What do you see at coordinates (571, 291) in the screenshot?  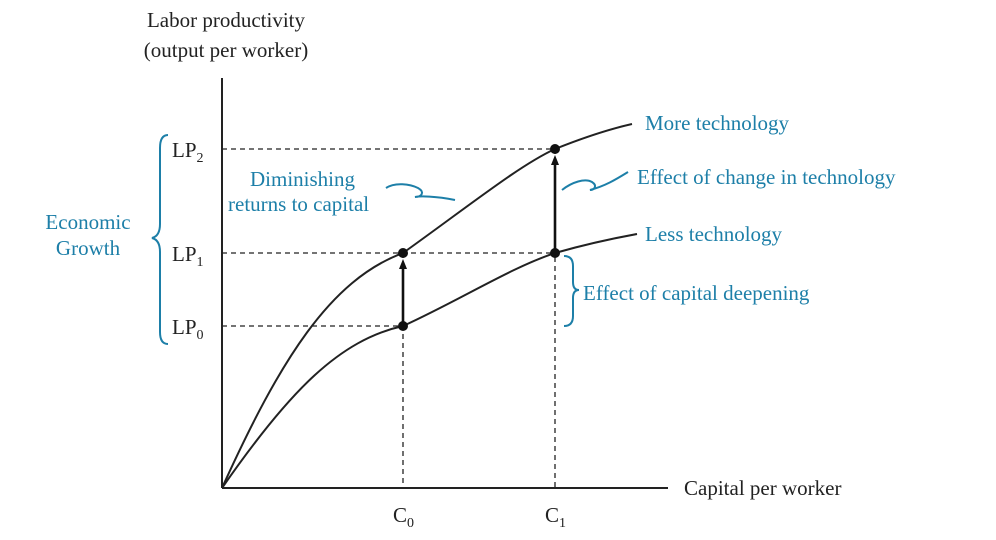 I see `capital-deepening-brace` at bounding box center [571, 291].